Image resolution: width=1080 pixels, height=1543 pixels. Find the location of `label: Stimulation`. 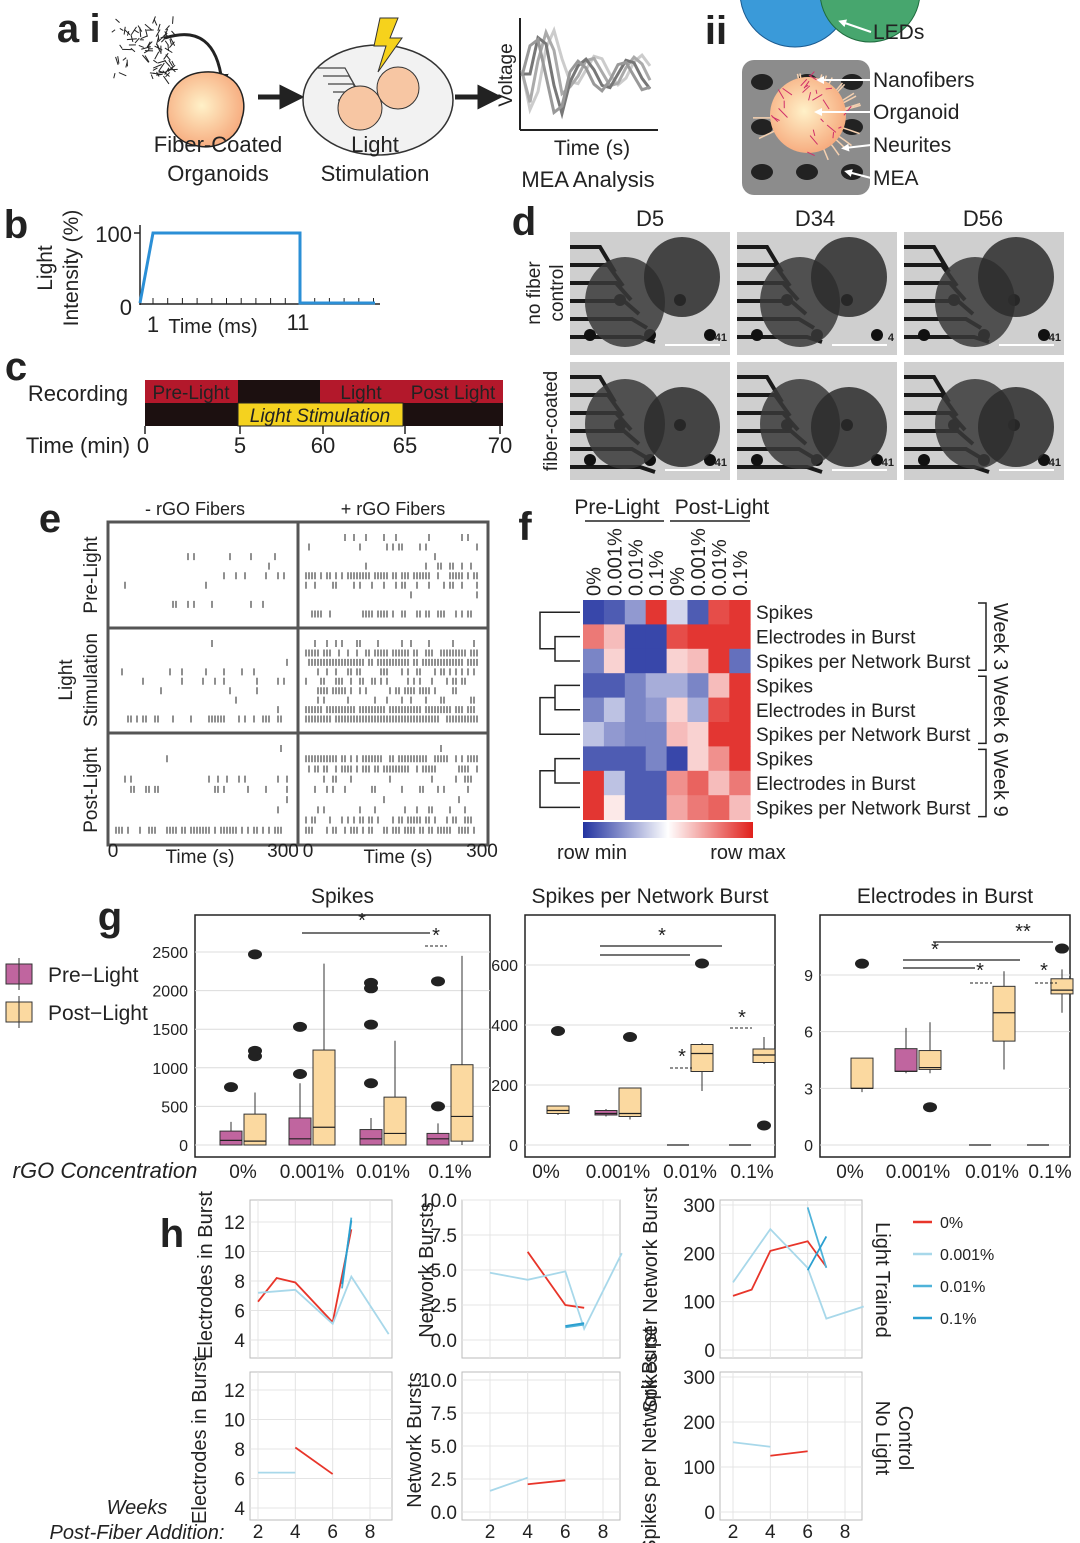

label: Stimulation is located at coordinates (375, 173).